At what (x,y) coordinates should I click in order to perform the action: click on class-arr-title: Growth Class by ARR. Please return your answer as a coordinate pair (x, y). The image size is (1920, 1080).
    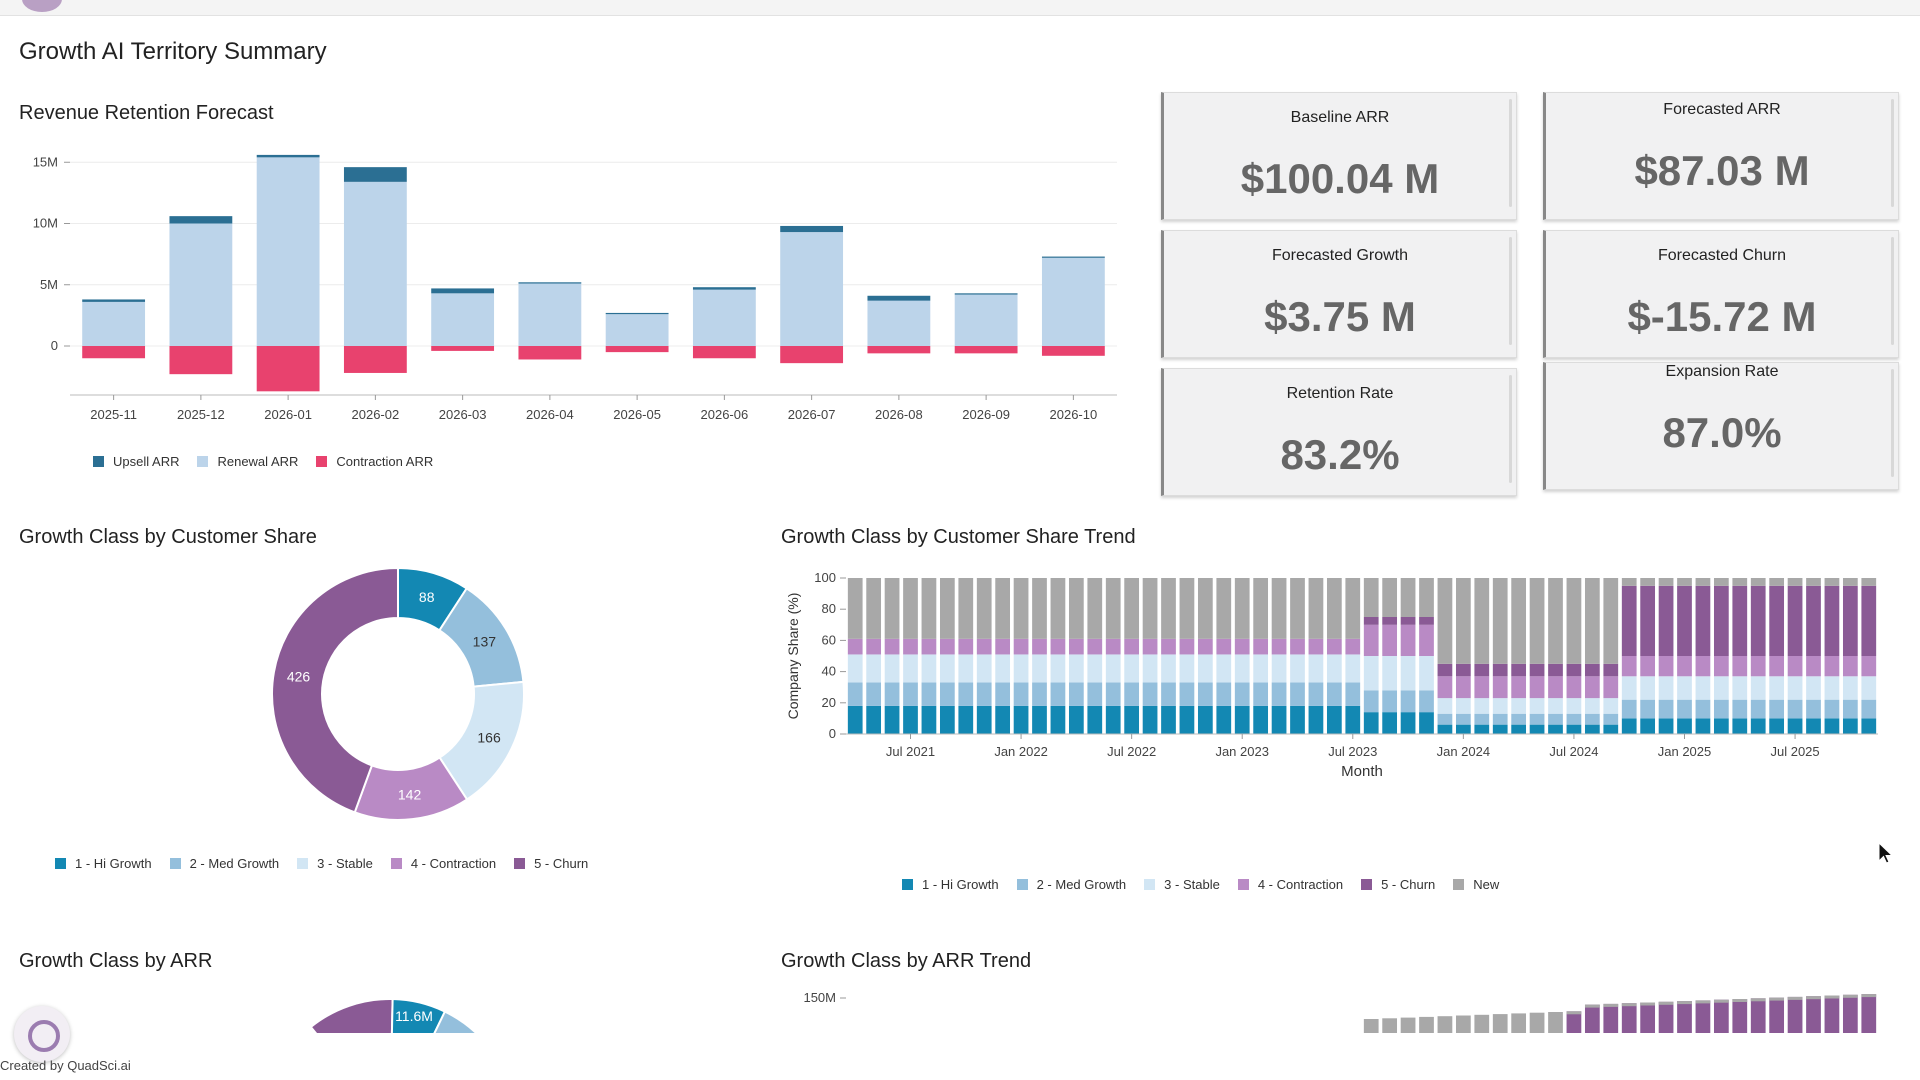
    Looking at the image, I should click on (116, 961).